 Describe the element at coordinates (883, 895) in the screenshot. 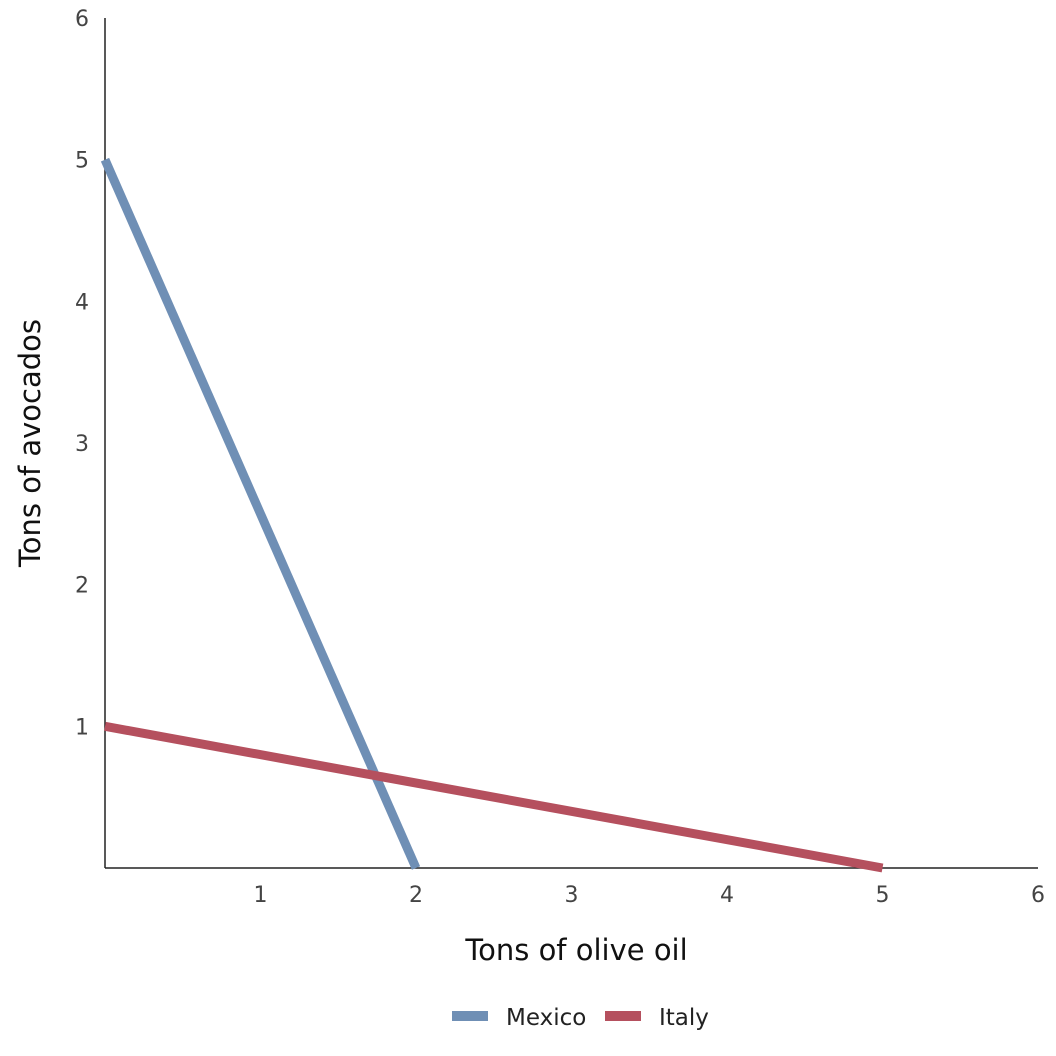

I see `x-tick-label: 5` at that location.